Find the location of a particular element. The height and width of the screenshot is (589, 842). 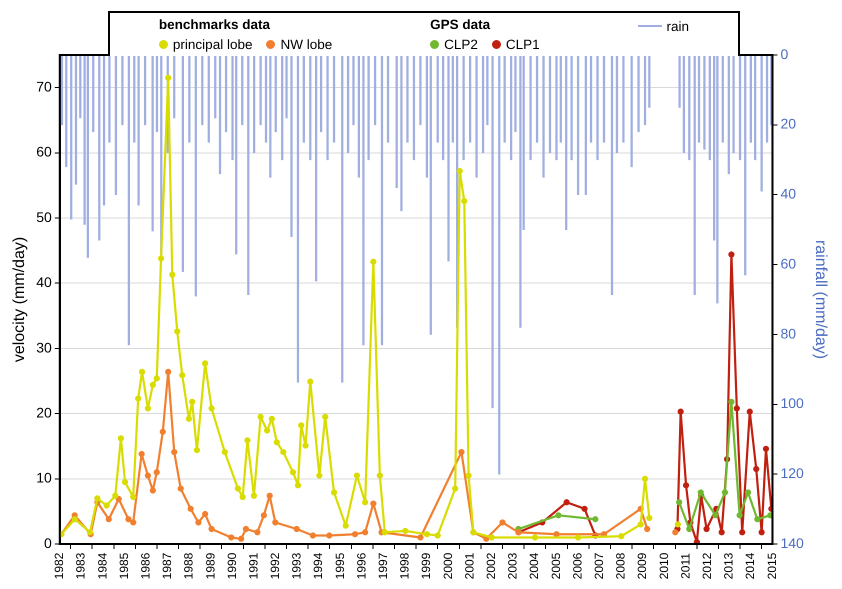

x-tick-label: 1996 is located at coordinates (361, 566).